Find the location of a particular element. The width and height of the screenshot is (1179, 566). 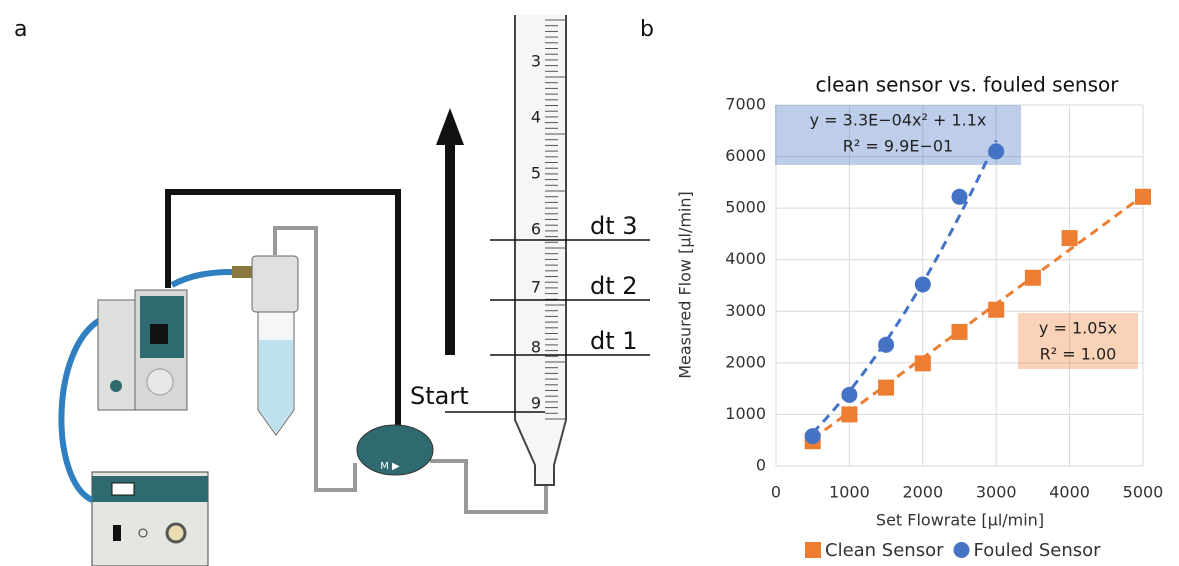

equation-text: R² = 1.00 is located at coordinates (1078, 354).